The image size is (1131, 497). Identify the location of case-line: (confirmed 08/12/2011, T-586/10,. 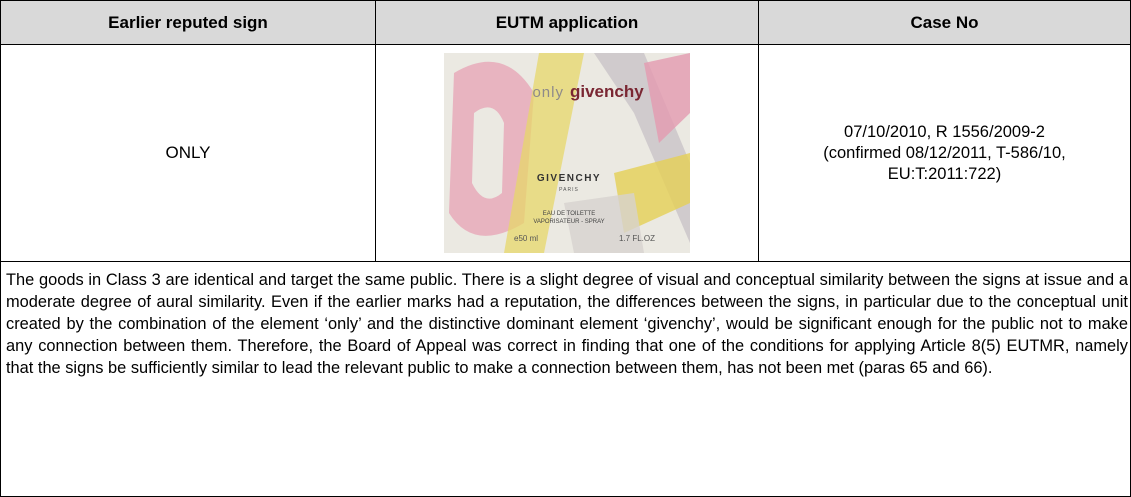
(944, 152).